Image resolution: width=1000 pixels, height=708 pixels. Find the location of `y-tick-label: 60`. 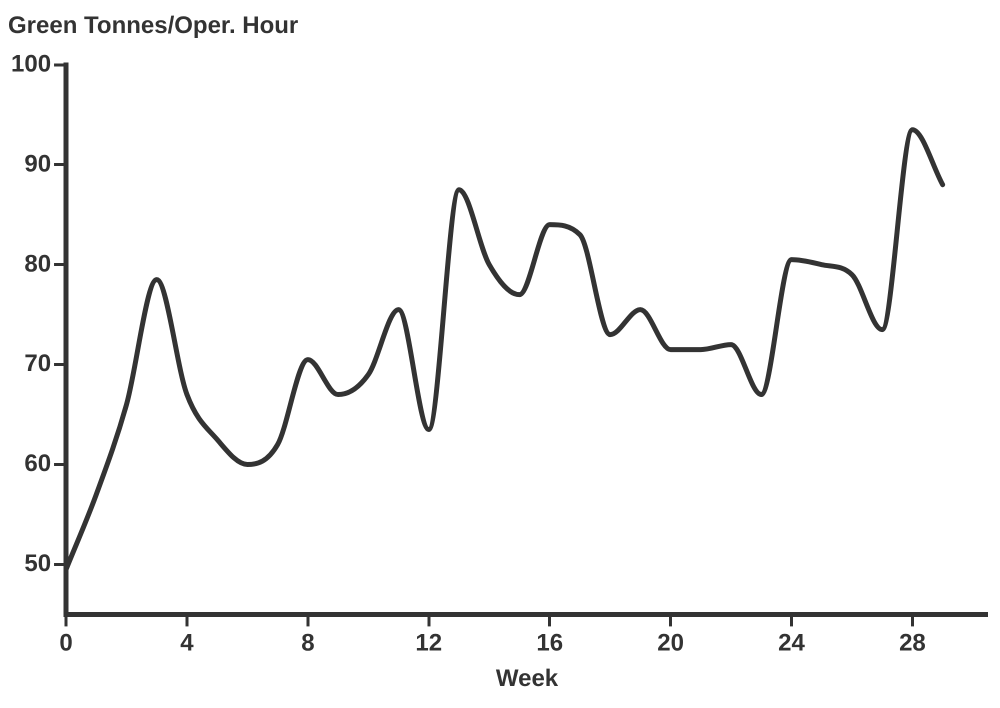

y-tick-label: 60 is located at coordinates (38, 464).